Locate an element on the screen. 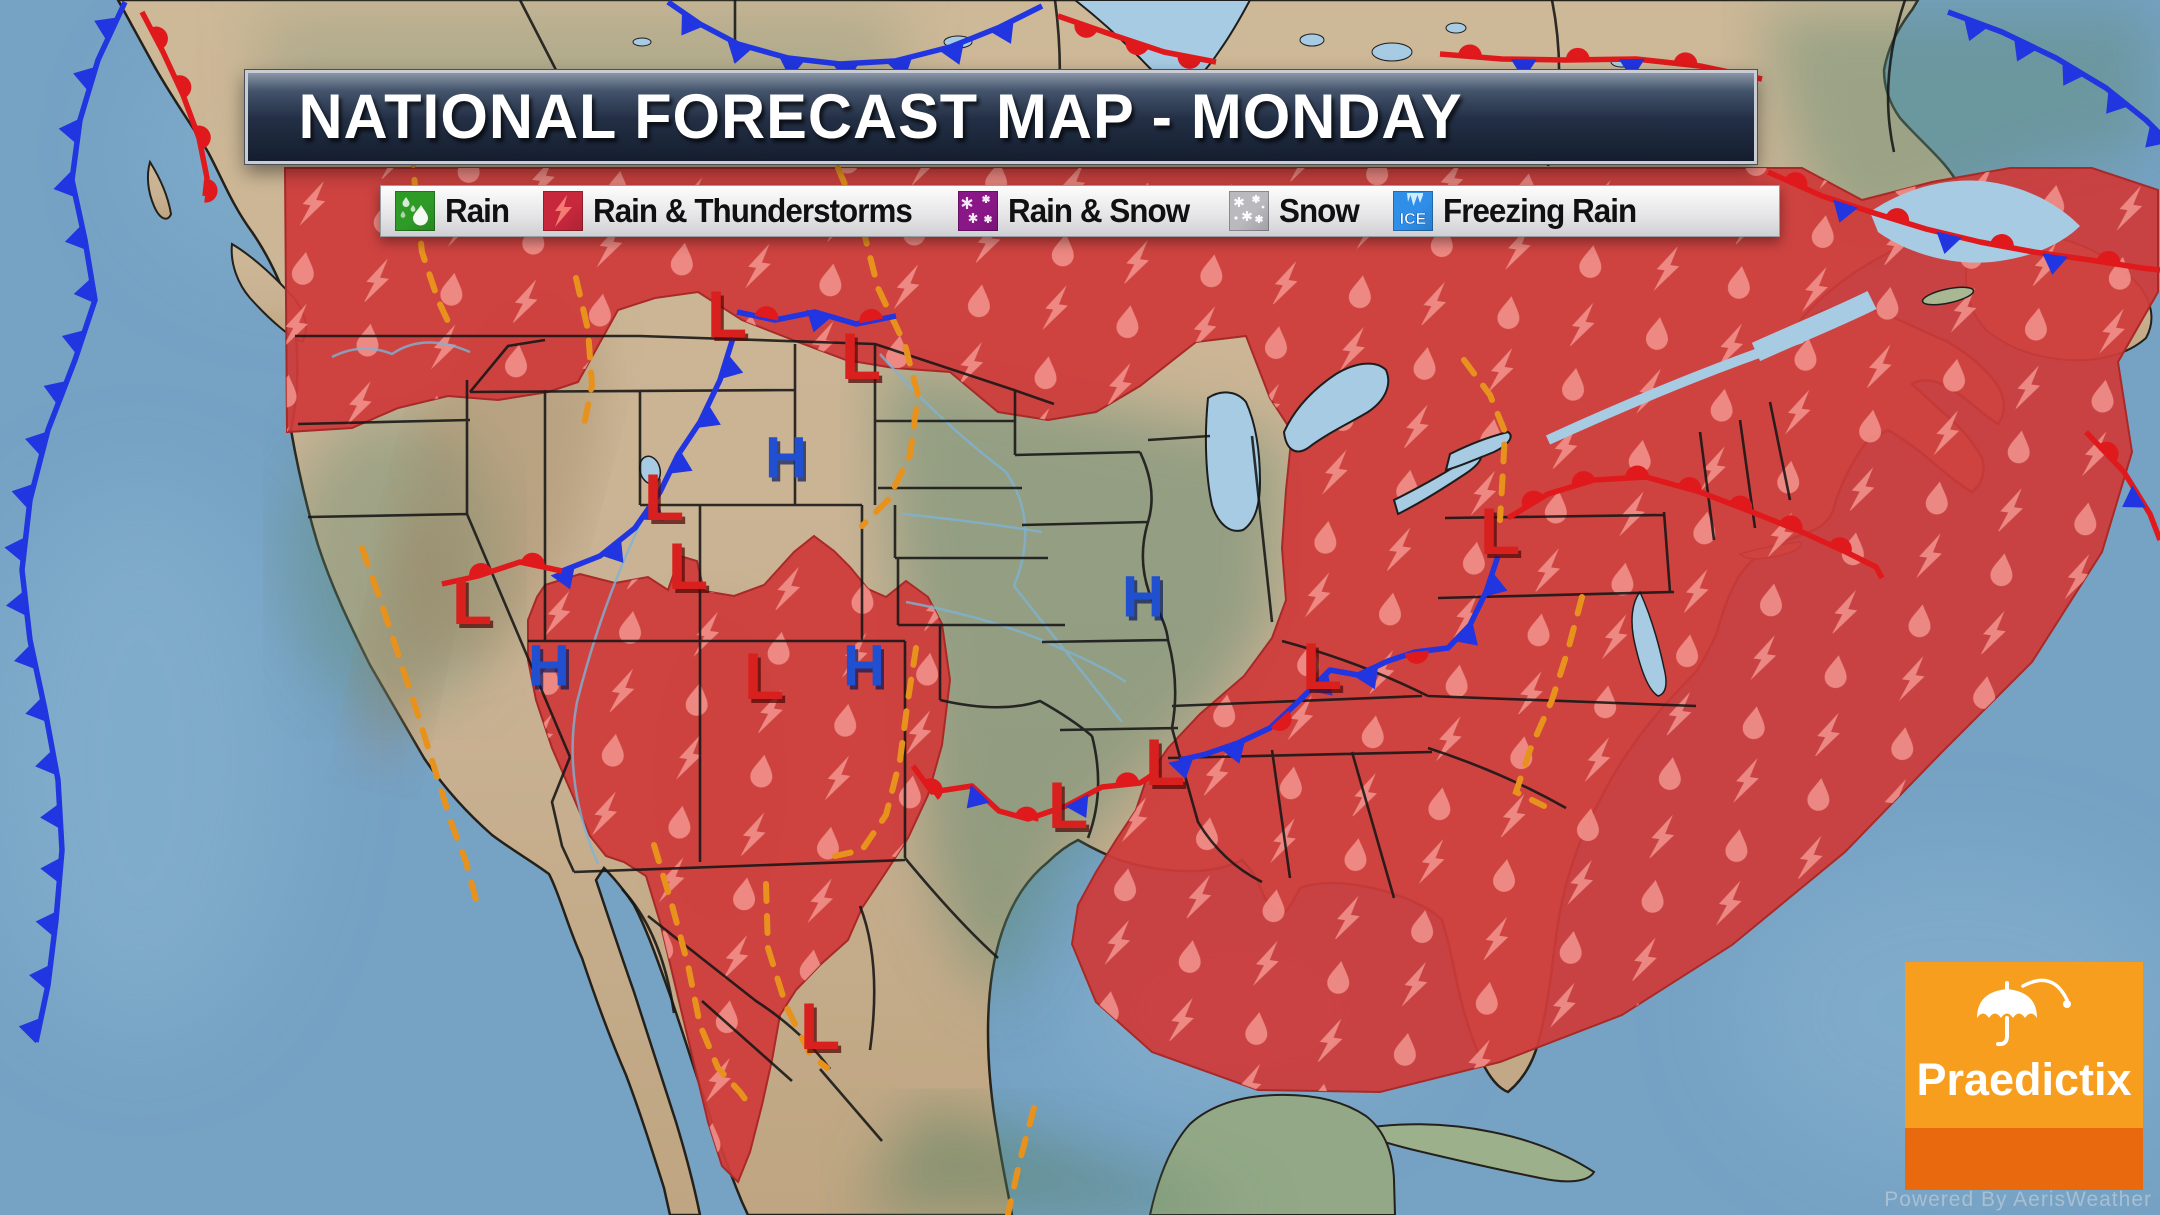  arkansas-river is located at coordinates (1016, 642).